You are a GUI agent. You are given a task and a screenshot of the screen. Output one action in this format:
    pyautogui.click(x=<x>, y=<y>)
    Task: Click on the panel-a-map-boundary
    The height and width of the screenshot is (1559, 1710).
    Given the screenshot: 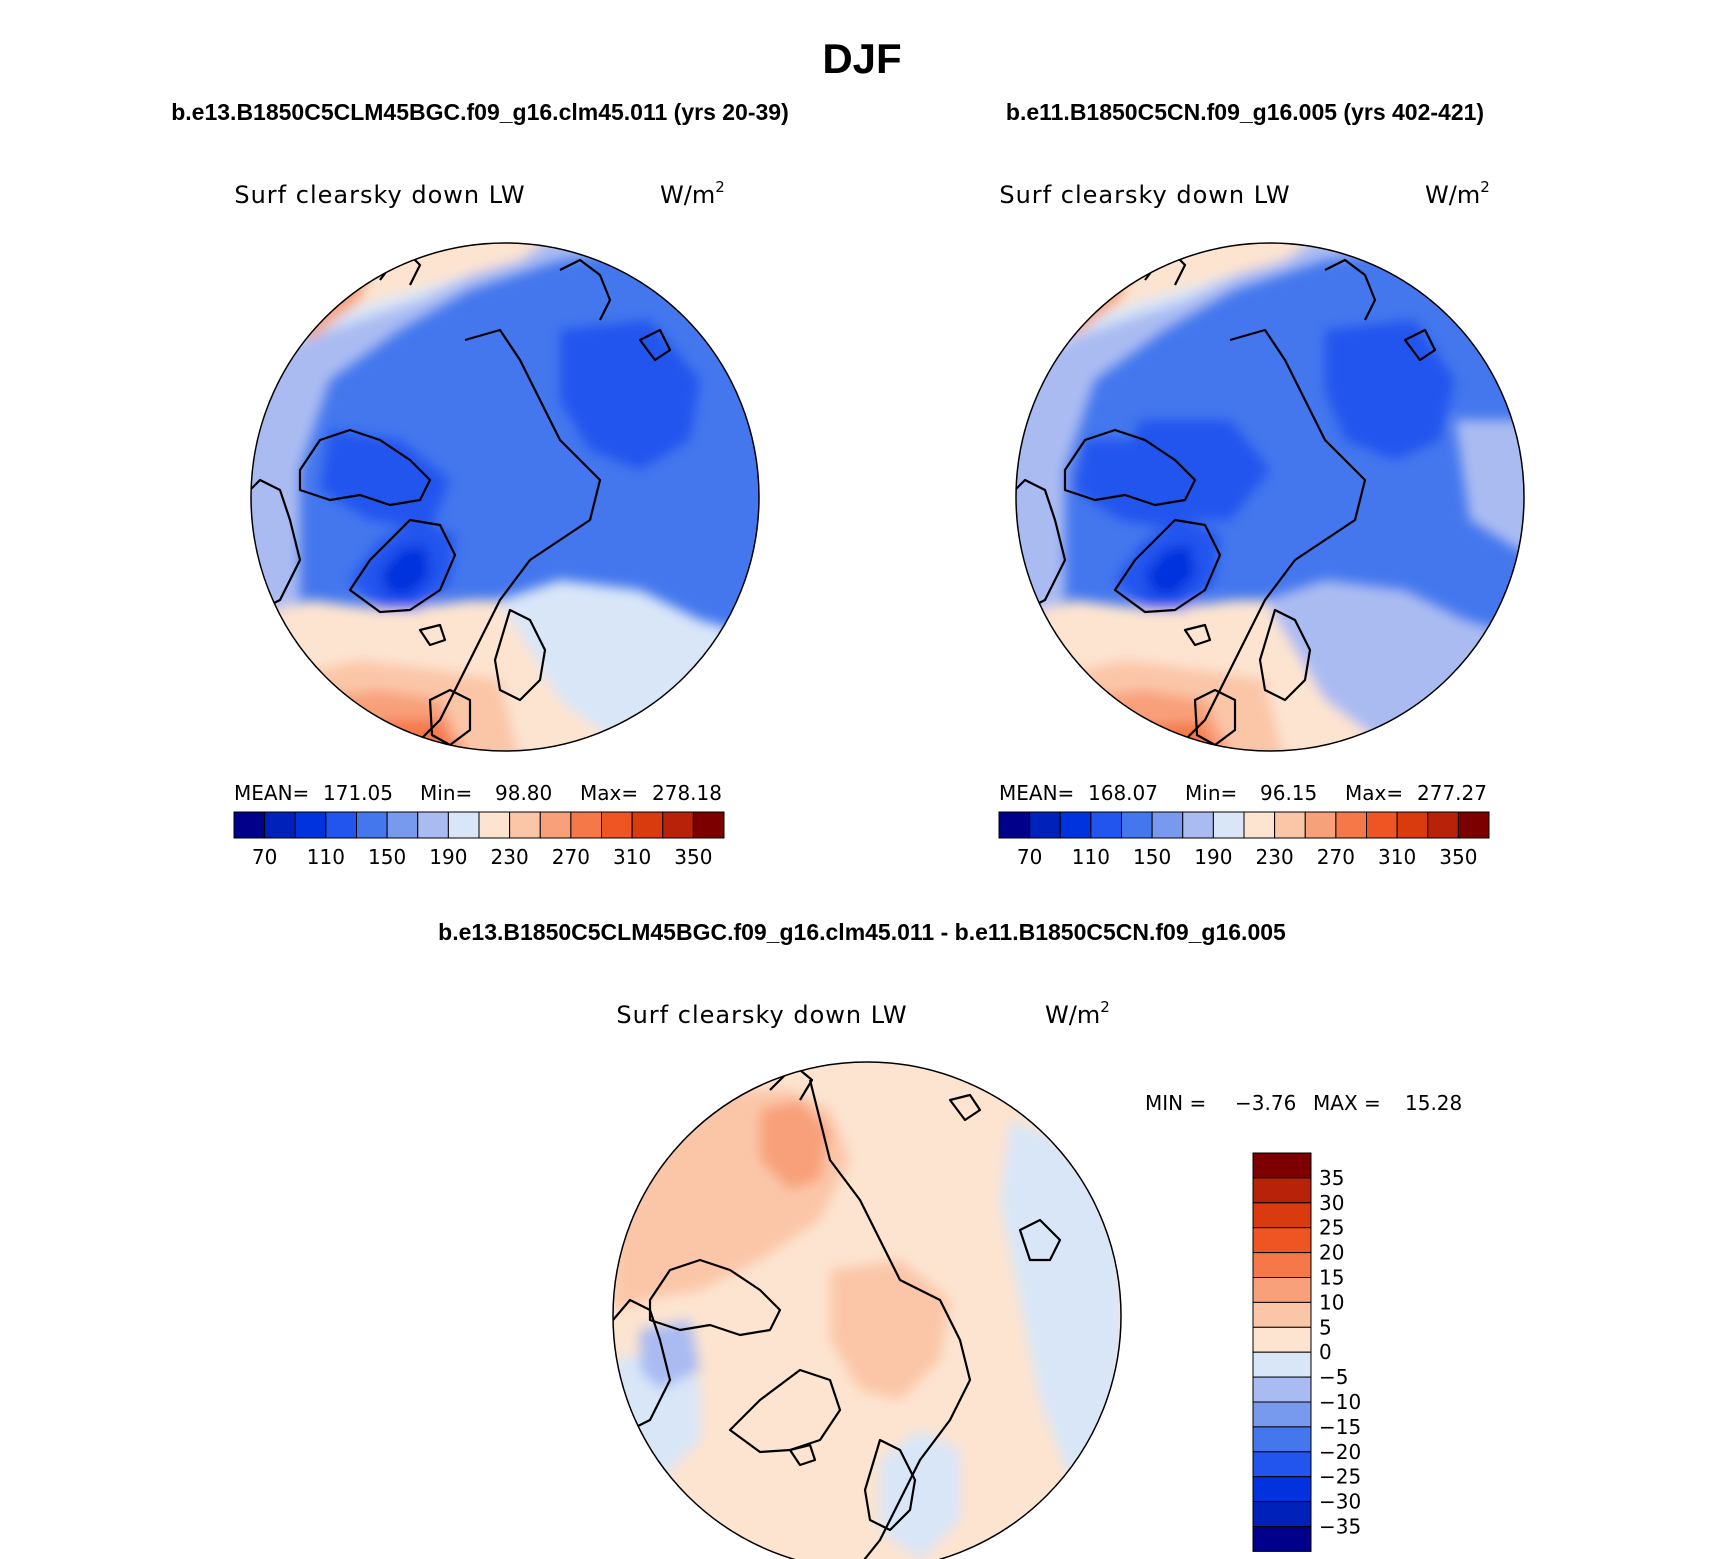 What is the action you would take?
    pyautogui.click(x=505, y=497)
    